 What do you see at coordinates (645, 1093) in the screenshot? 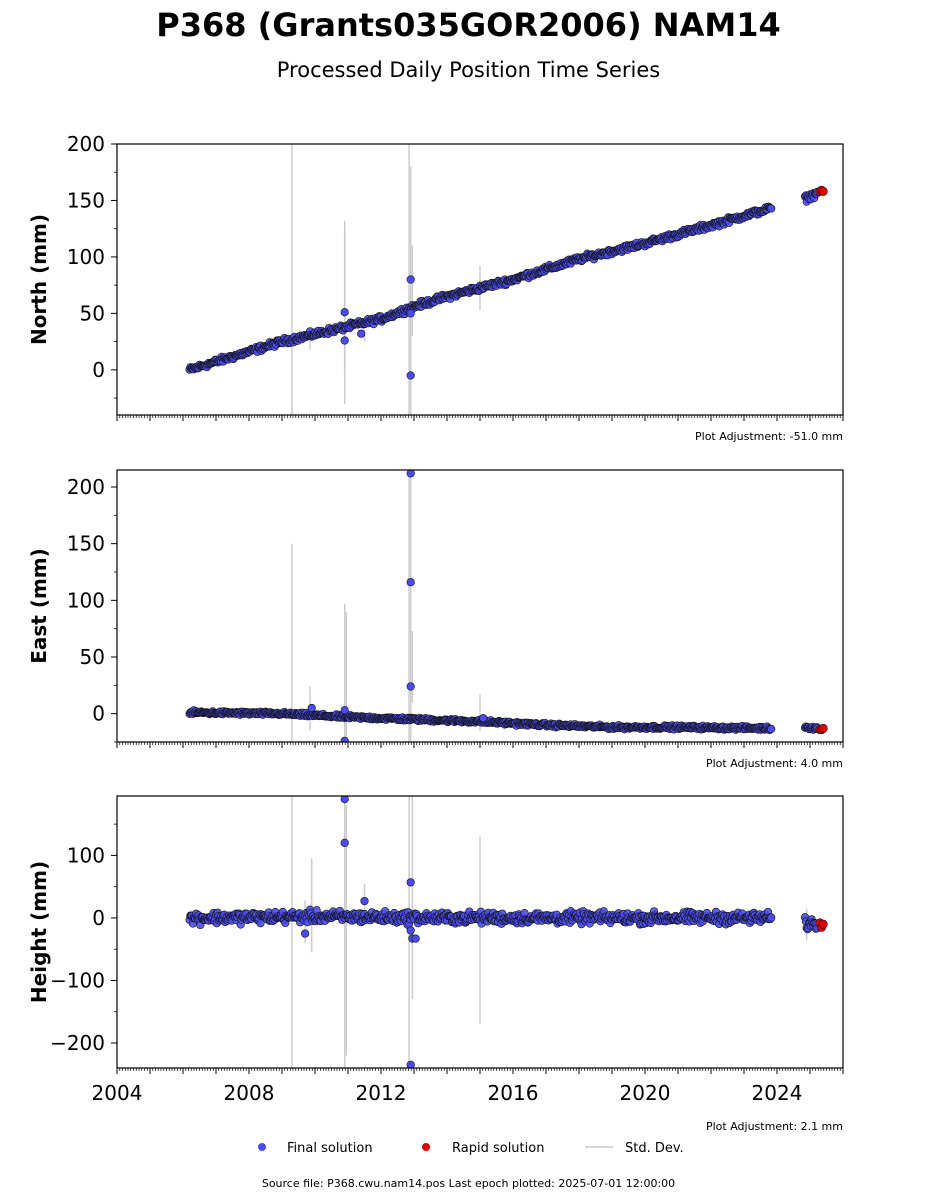
I see `x-tick-label: 2020` at bounding box center [645, 1093].